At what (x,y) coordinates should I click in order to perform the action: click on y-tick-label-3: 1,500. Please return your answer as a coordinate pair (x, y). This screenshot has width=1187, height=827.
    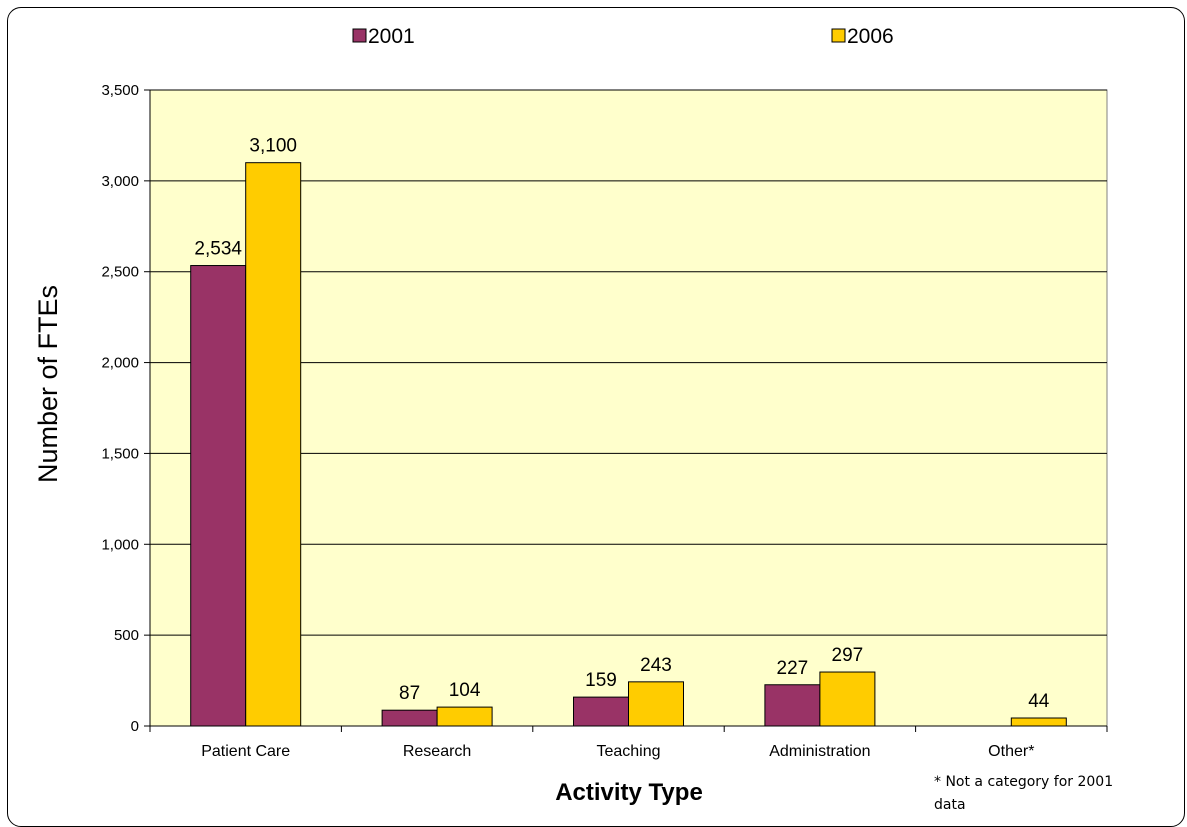
    Looking at the image, I should click on (120, 453).